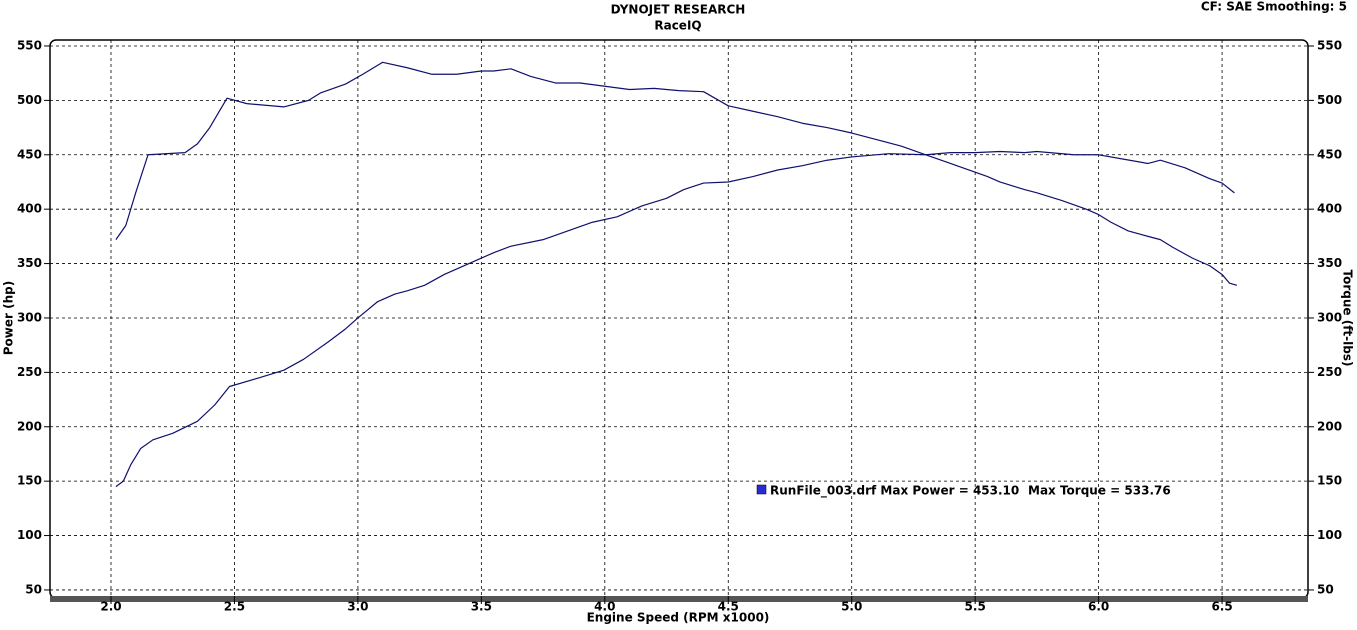 This screenshot has height=630, width=1357. What do you see at coordinates (29, 209) in the screenshot?
I see `y-tick-label: 400` at bounding box center [29, 209].